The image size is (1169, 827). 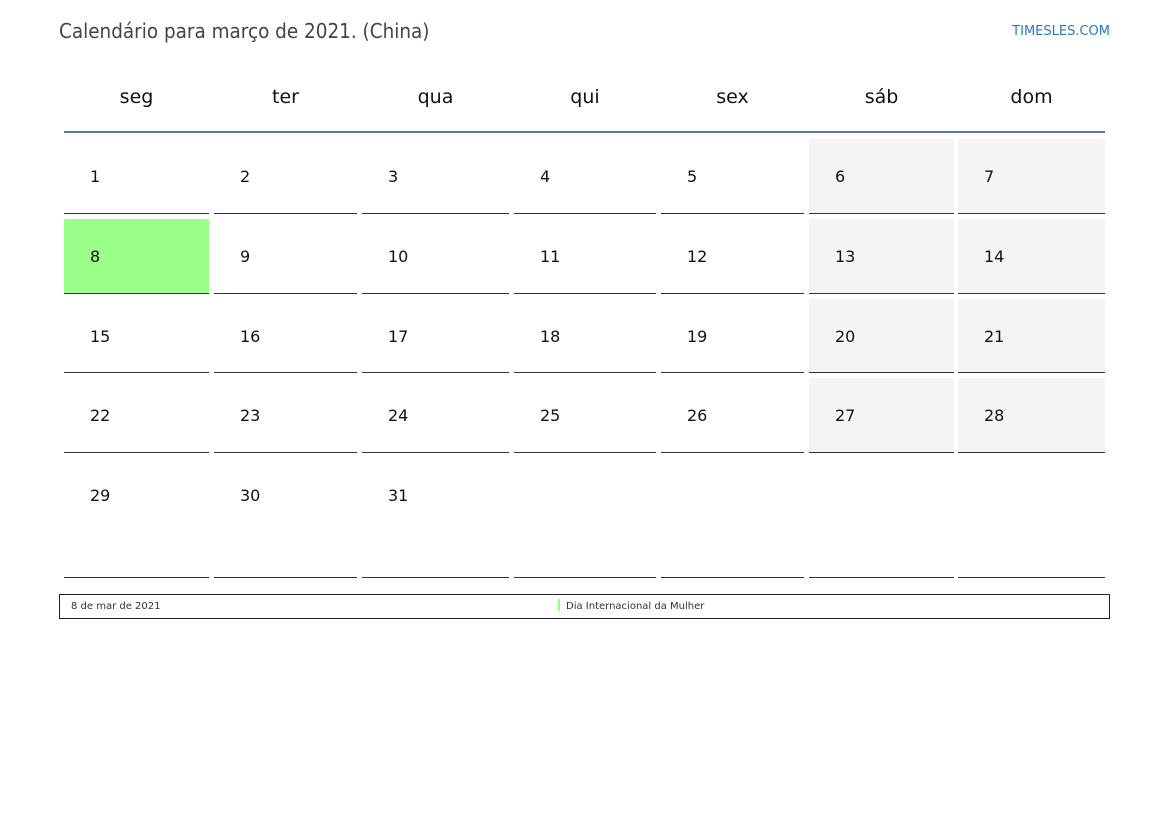 I want to click on day-cell: 31, so click(x=435, y=518).